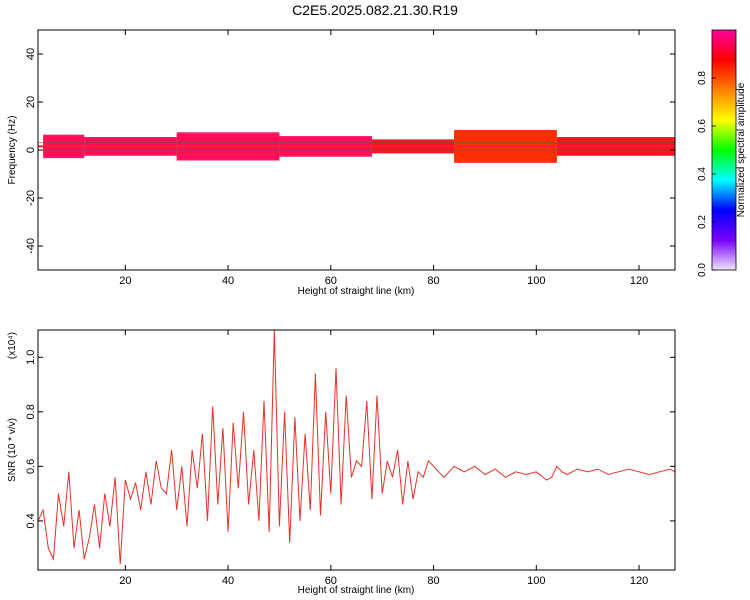 The height and width of the screenshot is (600, 750). I want to click on spectrogram-heatmap, so click(356, 146).